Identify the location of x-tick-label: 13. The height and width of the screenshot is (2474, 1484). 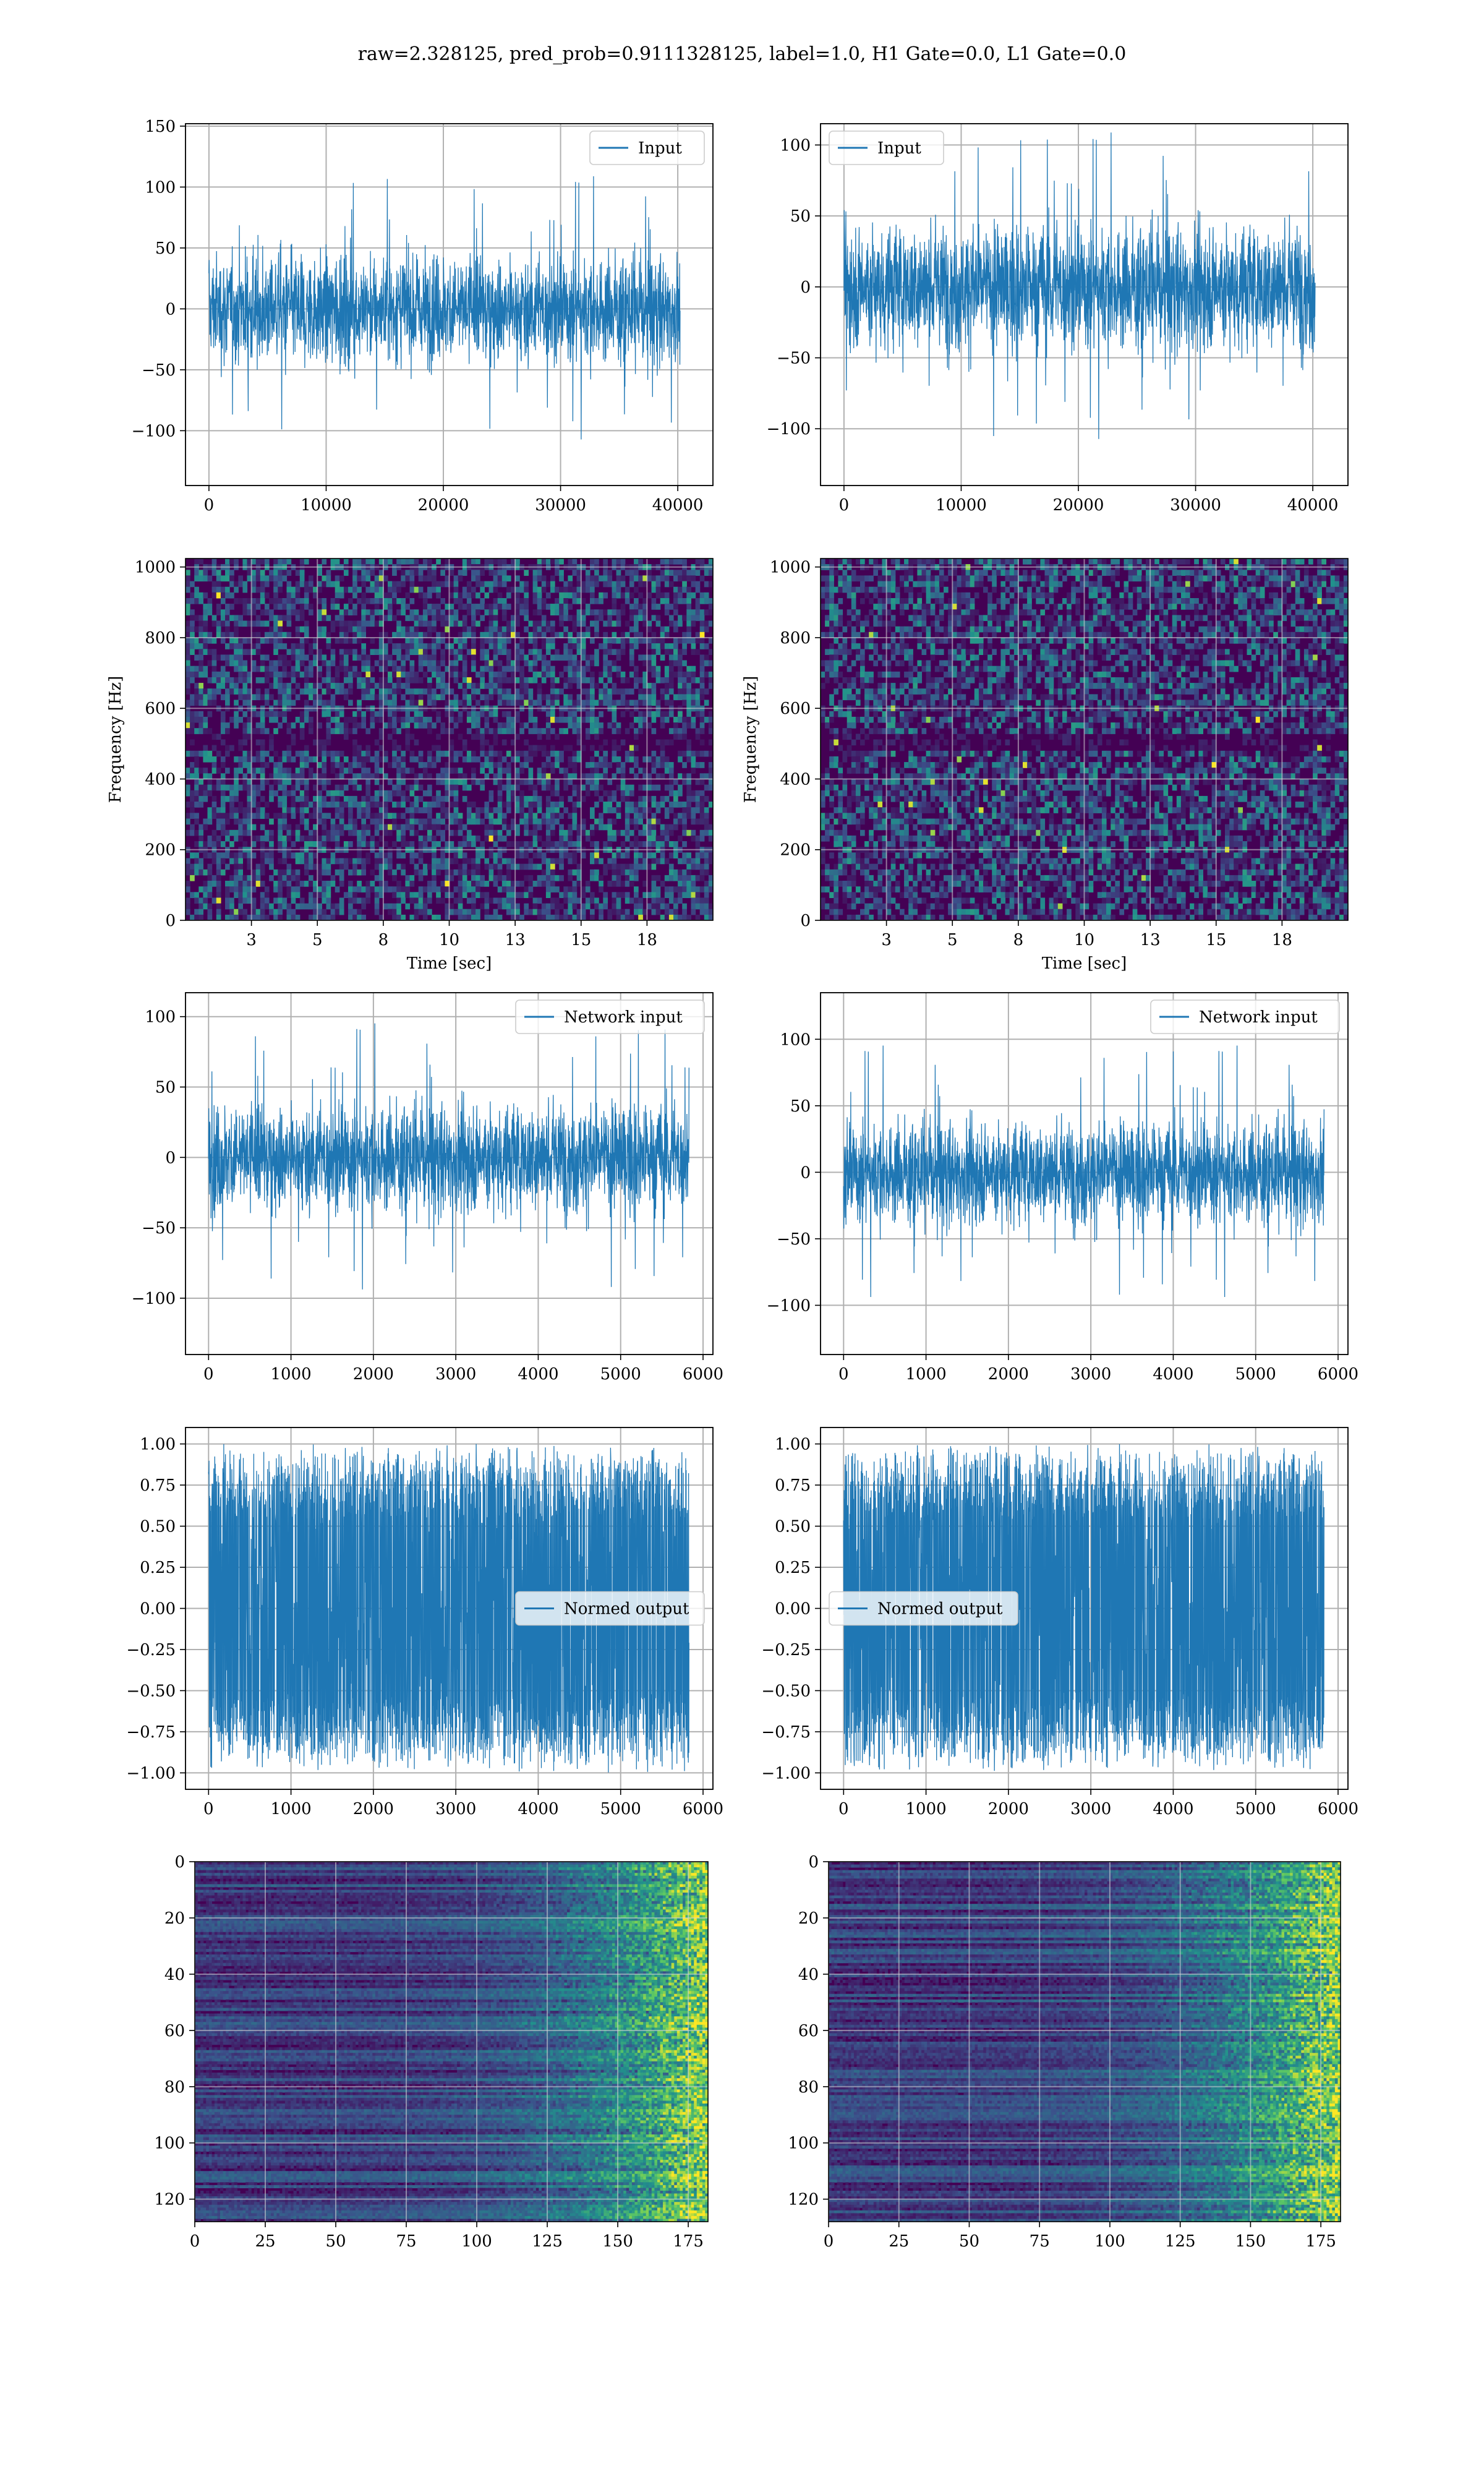
(1150, 940).